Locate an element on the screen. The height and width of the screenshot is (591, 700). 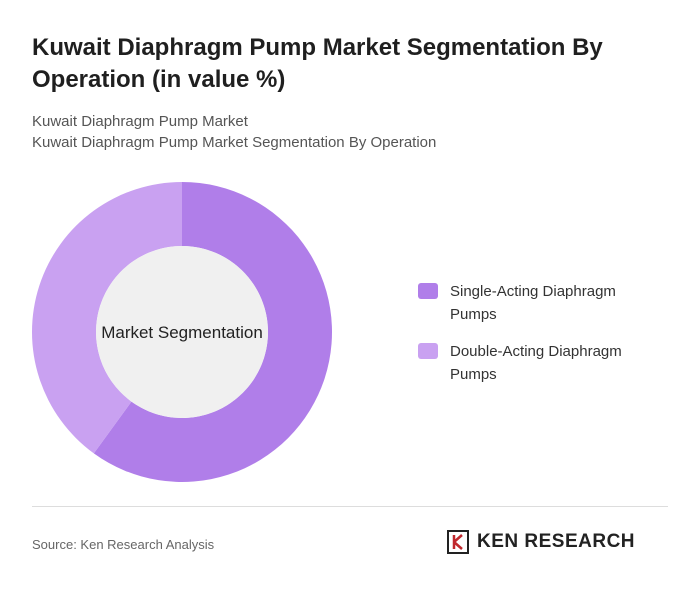
donut-hole is located at coordinates (182, 332).